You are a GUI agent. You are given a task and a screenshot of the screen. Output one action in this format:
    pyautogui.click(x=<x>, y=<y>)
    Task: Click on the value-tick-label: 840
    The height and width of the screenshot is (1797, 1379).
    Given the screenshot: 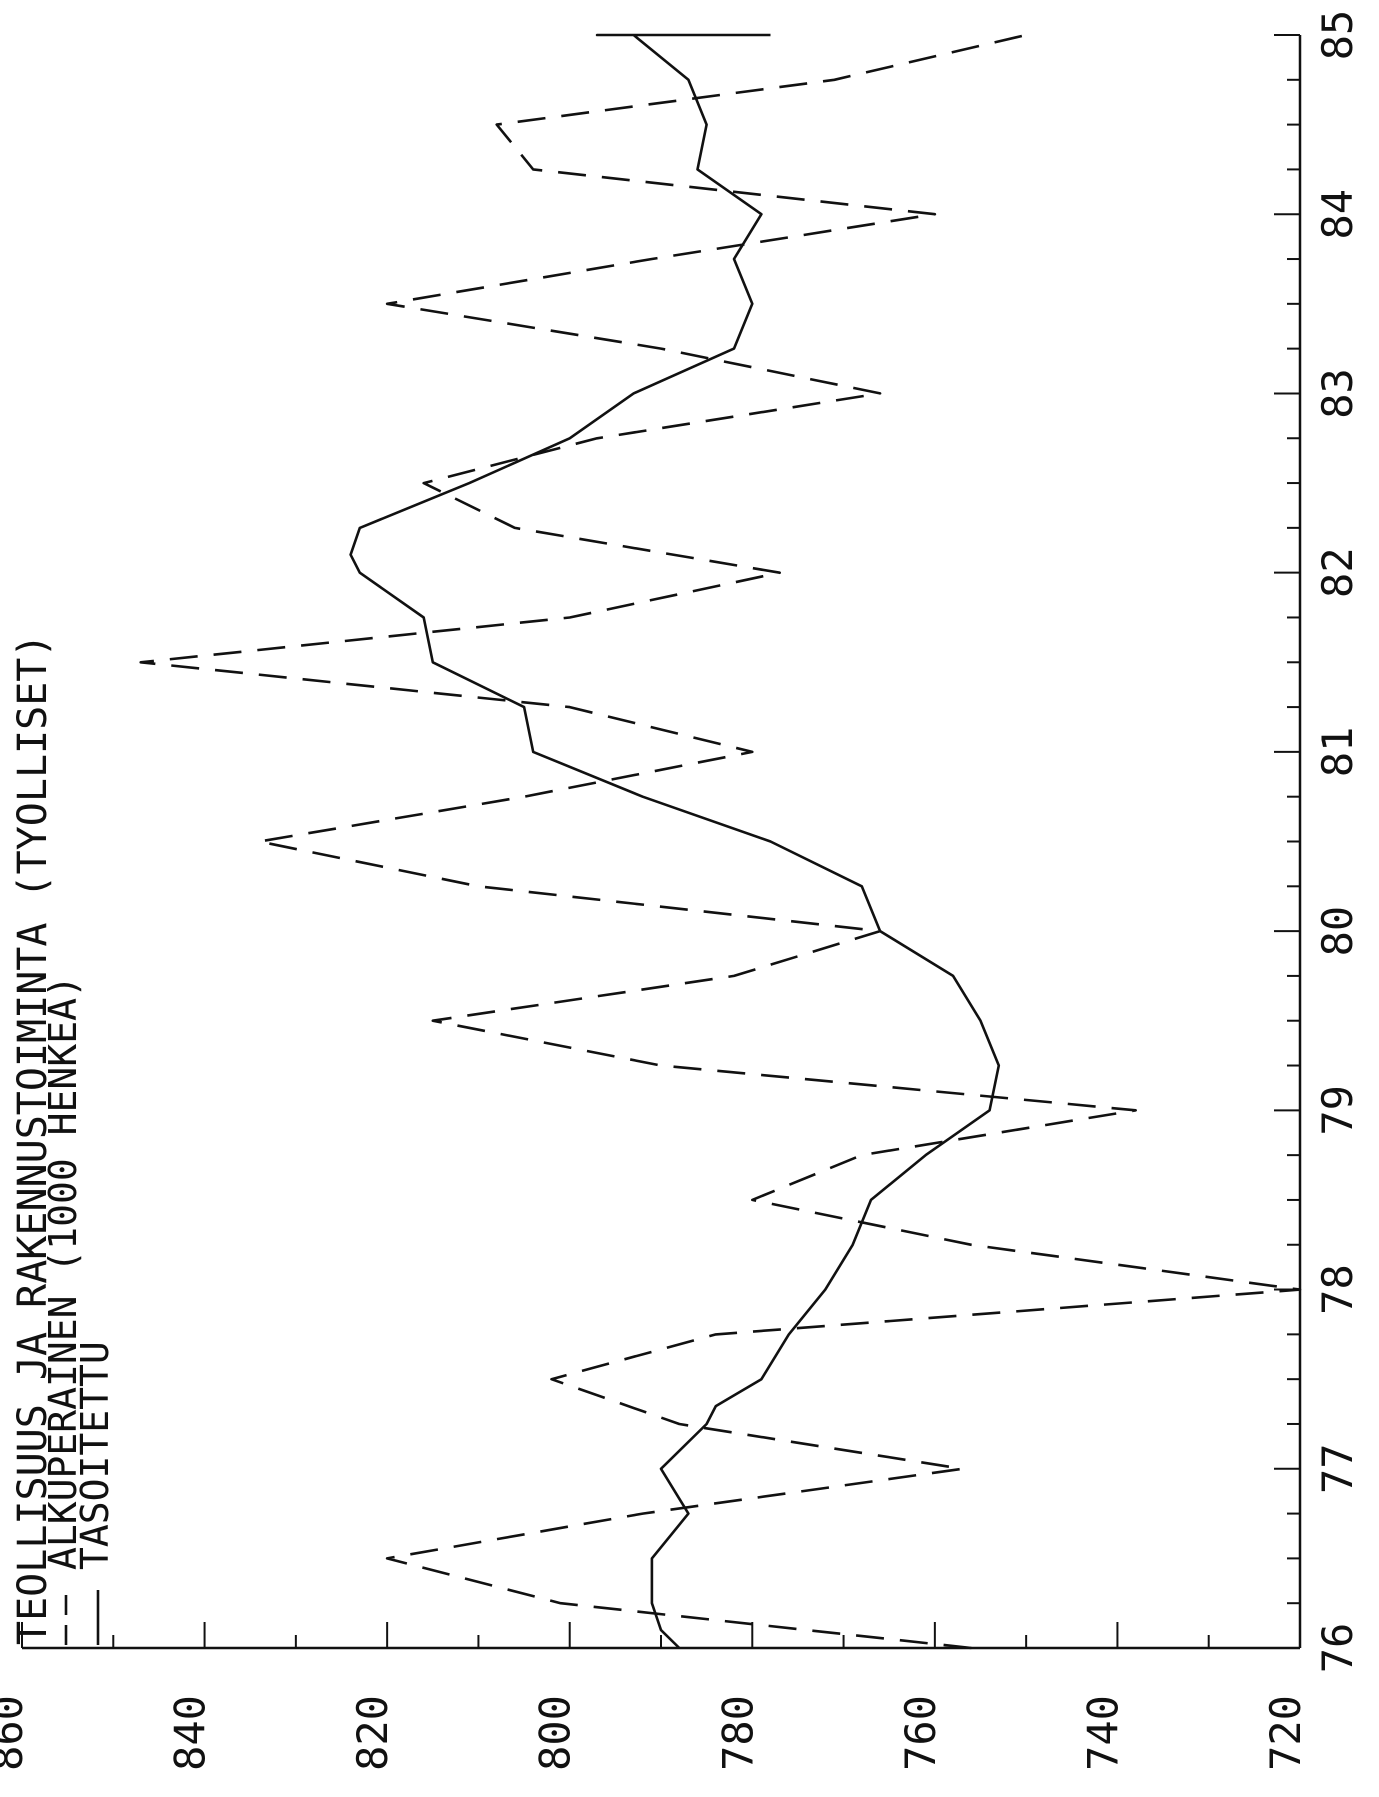 What is the action you would take?
    pyautogui.click(x=190, y=1733)
    